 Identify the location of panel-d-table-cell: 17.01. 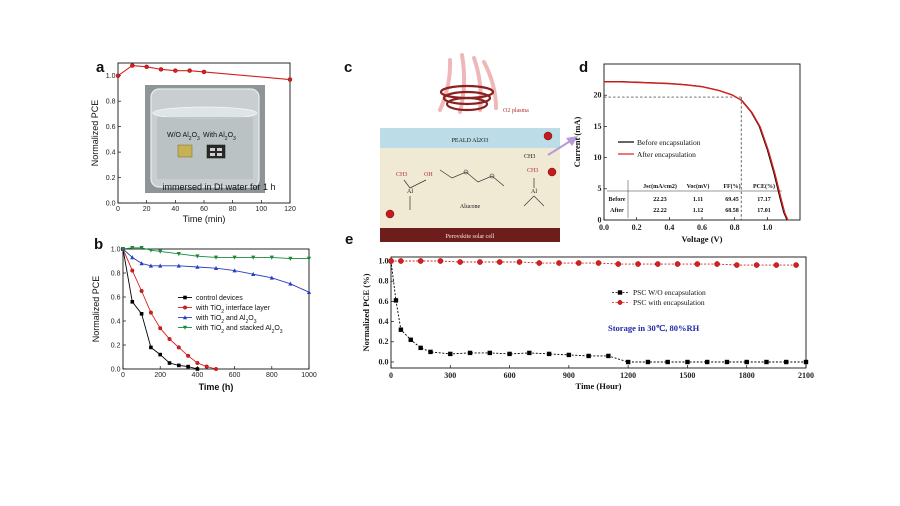
(764, 211).